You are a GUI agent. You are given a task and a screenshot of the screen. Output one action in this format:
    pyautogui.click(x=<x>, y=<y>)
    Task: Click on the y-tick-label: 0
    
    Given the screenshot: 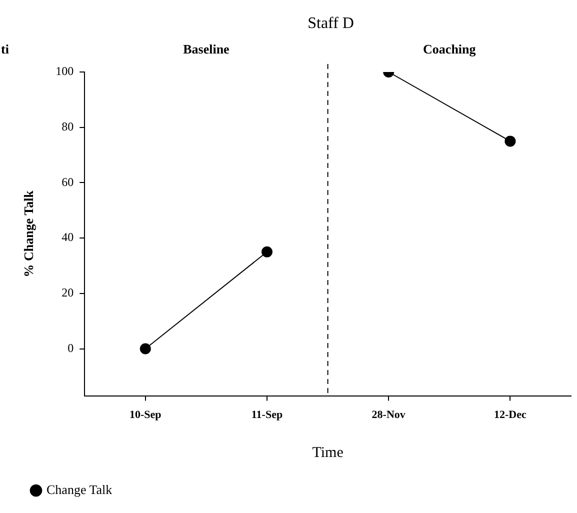 What is the action you would take?
    pyautogui.click(x=71, y=347)
    